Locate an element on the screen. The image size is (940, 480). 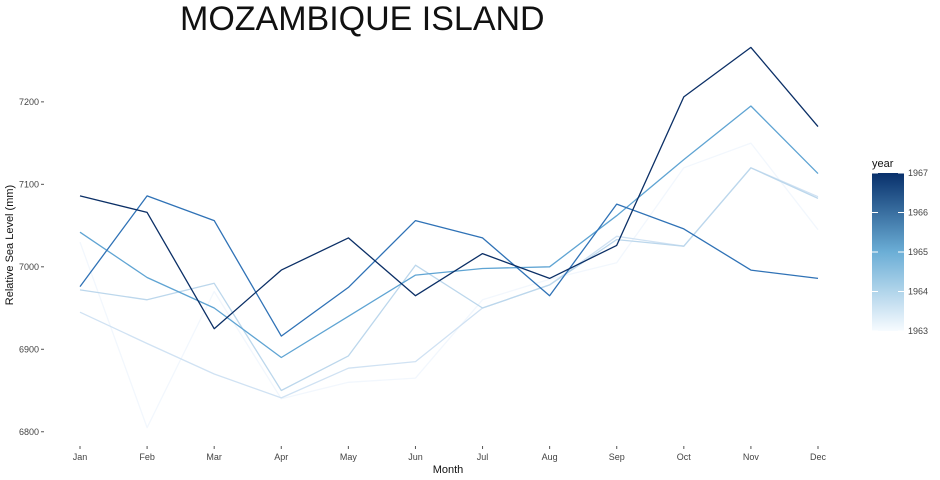
x-tick-label: May is located at coordinates (349, 457).